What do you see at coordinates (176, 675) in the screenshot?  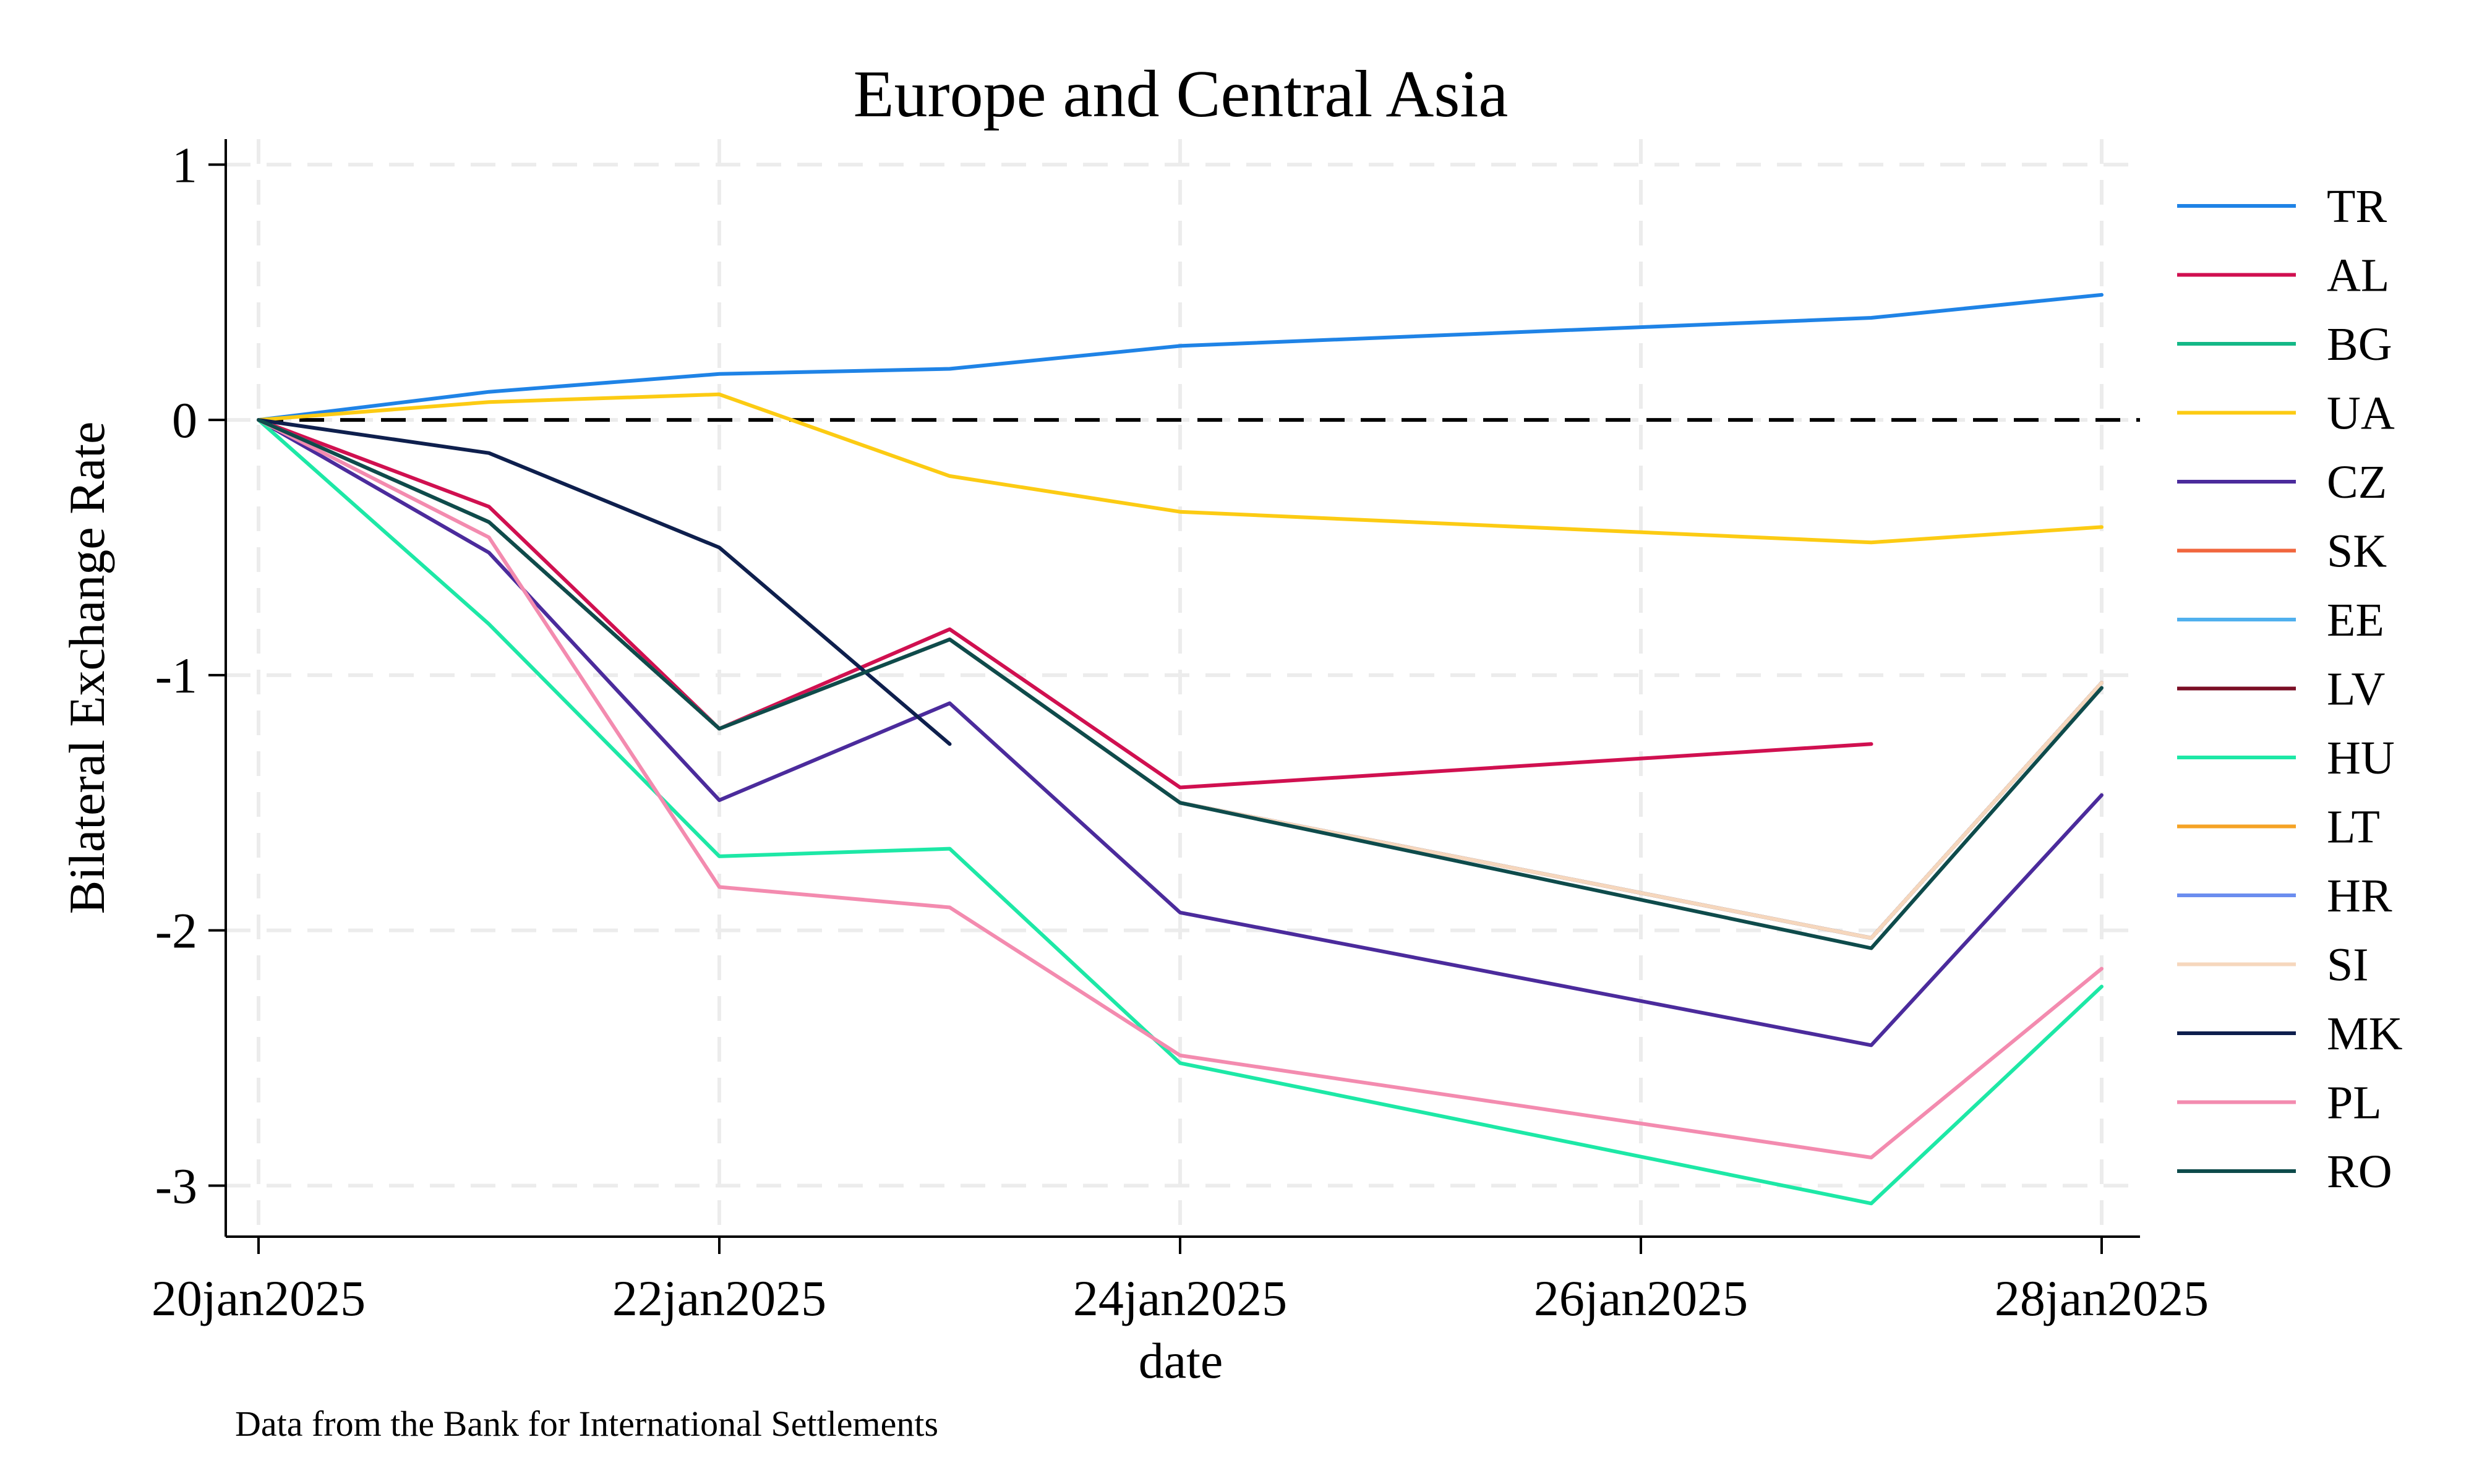 I see `y-tick-label: -1` at bounding box center [176, 675].